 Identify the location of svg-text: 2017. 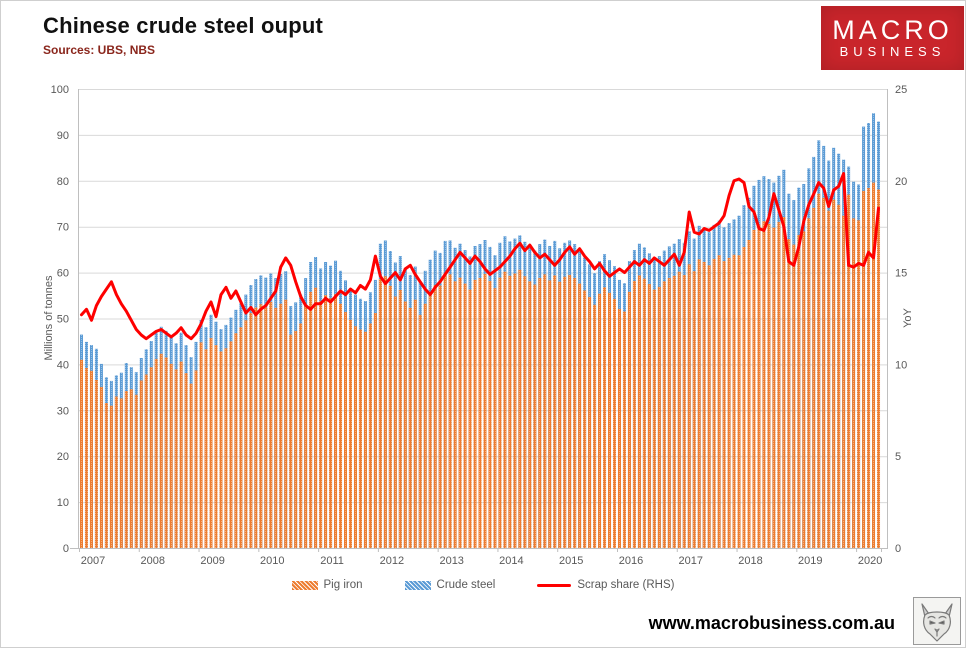
(691, 561).